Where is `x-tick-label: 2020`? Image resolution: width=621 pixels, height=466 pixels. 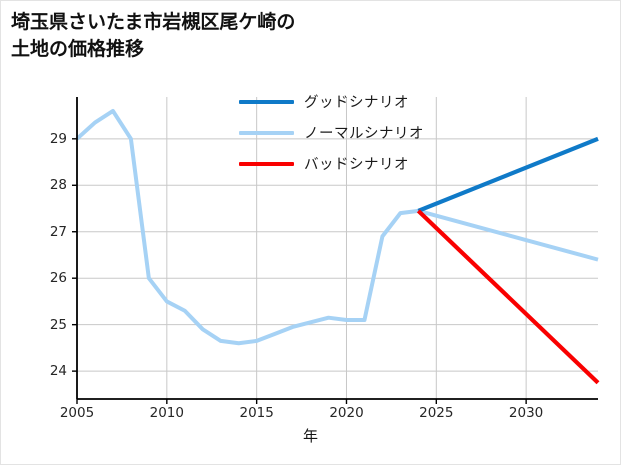
x-tick-label: 2020 is located at coordinates (346, 413).